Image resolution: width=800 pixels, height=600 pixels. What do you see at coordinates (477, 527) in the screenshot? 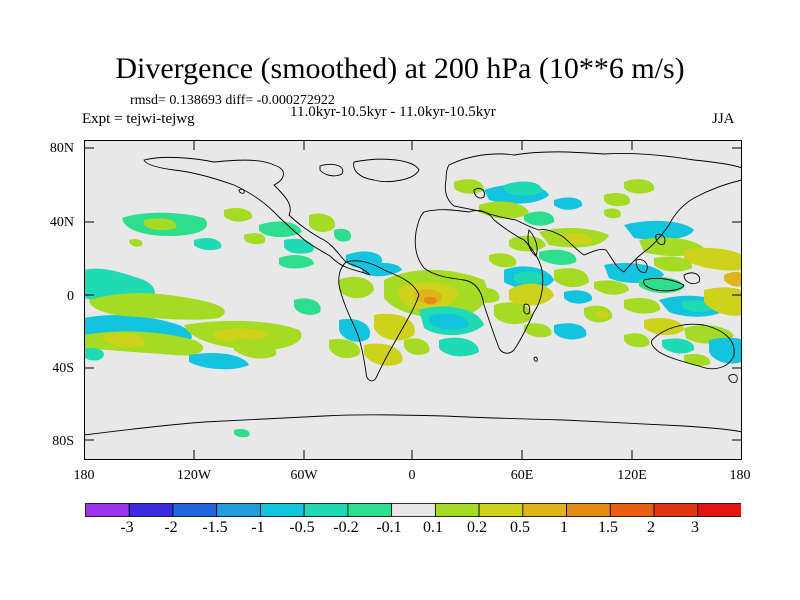
I see `colorbar-label: 0.2` at bounding box center [477, 527].